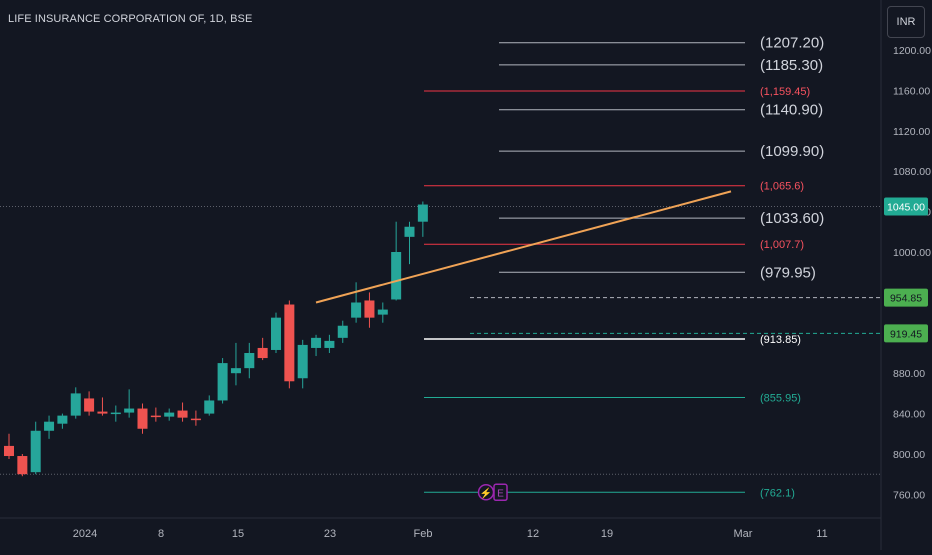 The image size is (932, 555). What do you see at coordinates (85, 534) in the screenshot?
I see `x-axis-tick-label: 2024` at bounding box center [85, 534].